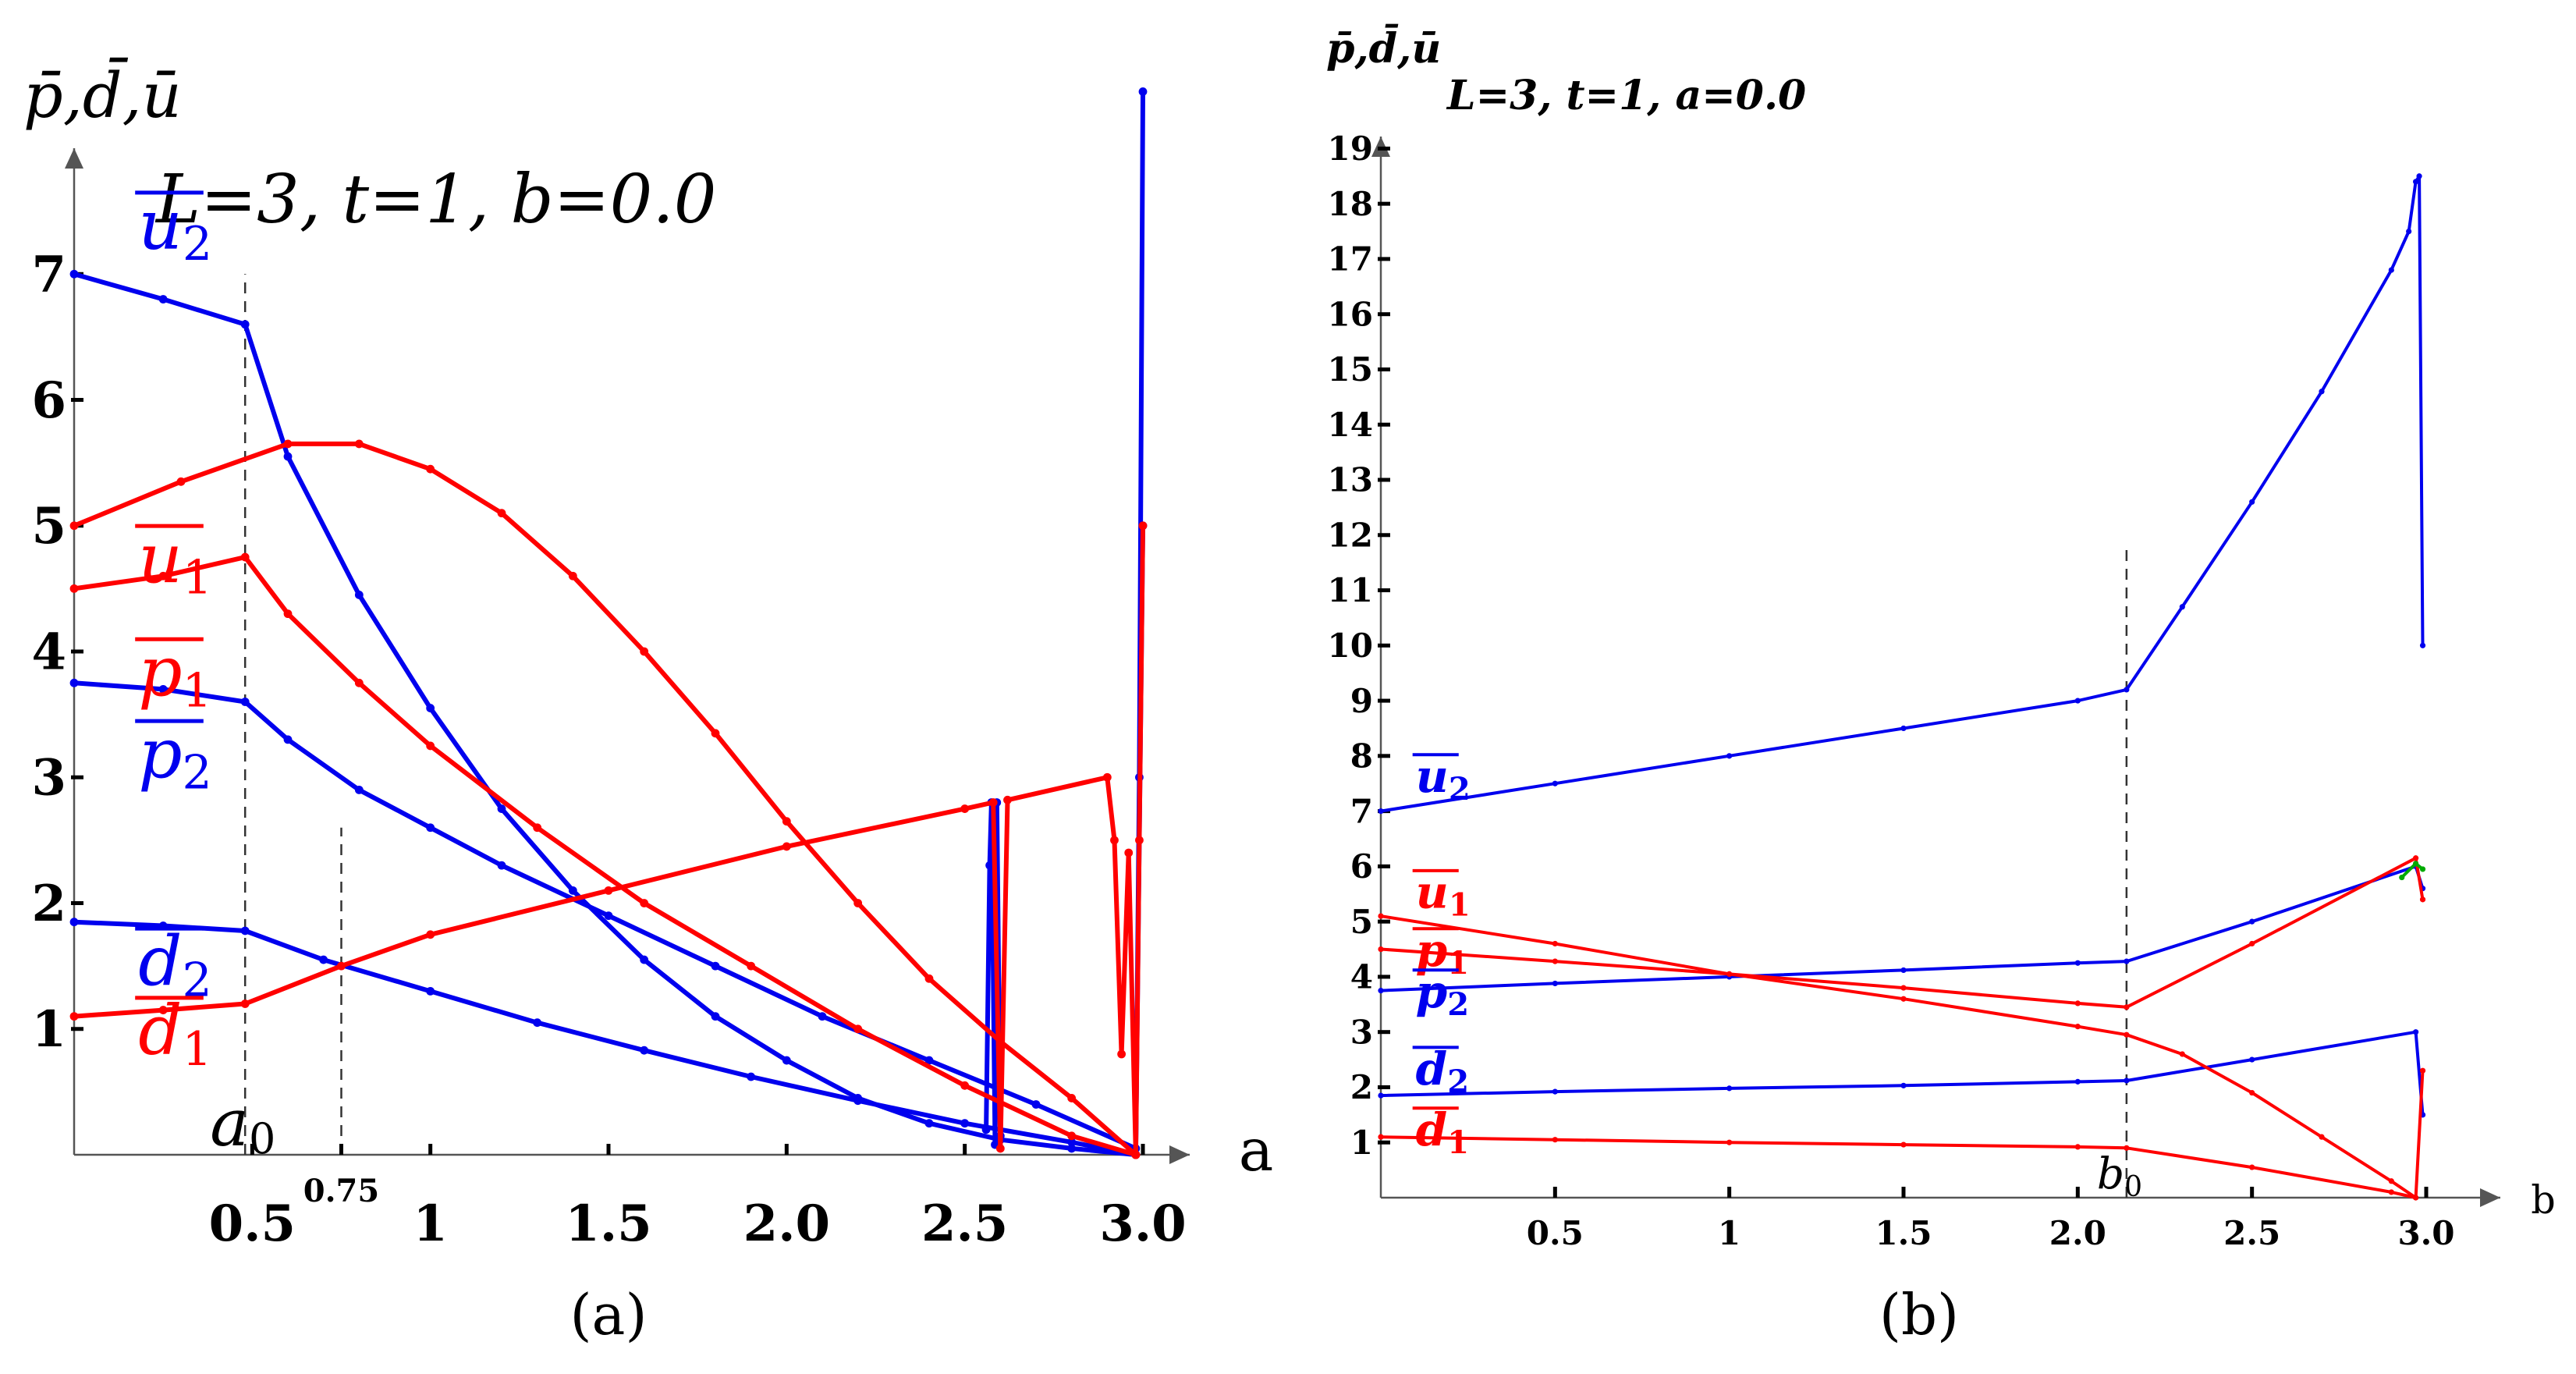 Image resolution: width=2576 pixels, height=1374 pixels. Describe the element at coordinates (1350, 535) in the screenshot. I see `y-tick-label: 12` at that location.